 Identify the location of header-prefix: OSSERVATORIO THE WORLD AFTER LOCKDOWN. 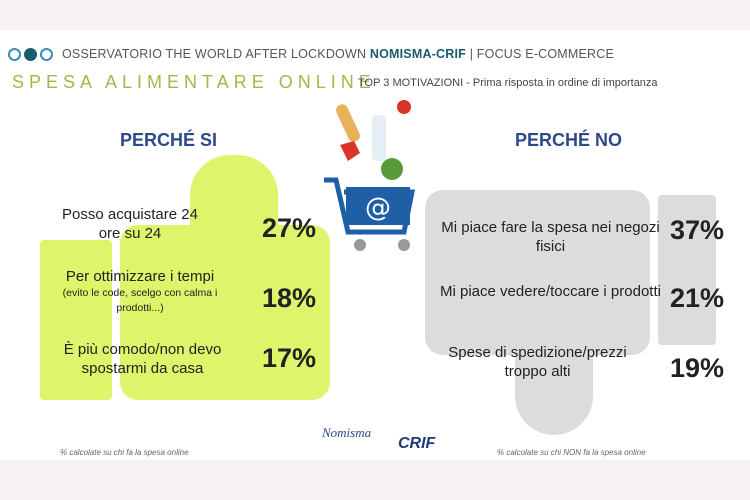
(216, 54).